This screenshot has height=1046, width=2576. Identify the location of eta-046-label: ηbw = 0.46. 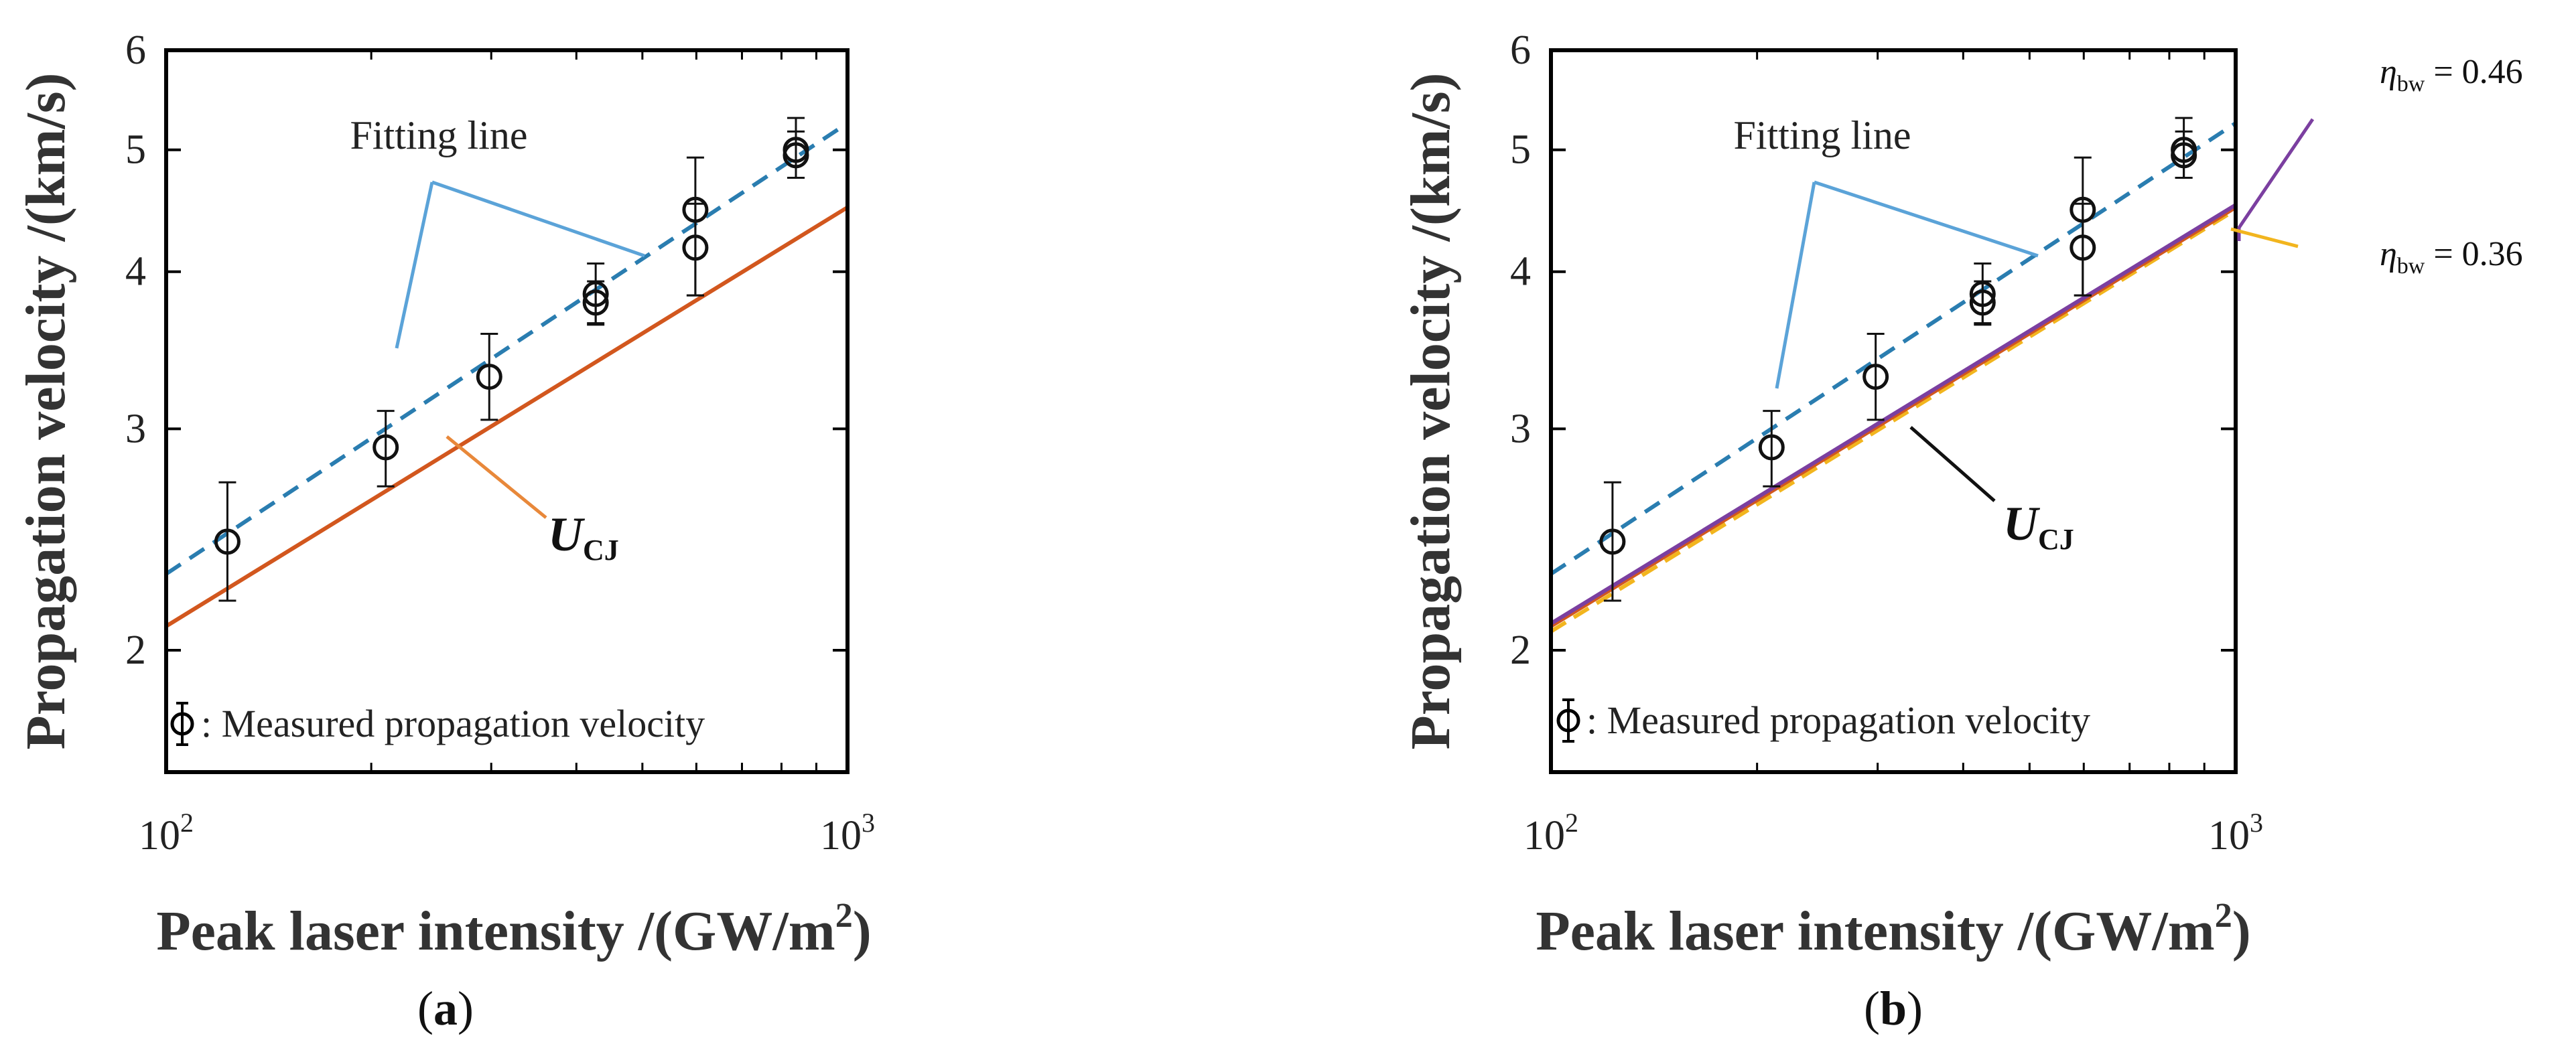
(2451, 74).